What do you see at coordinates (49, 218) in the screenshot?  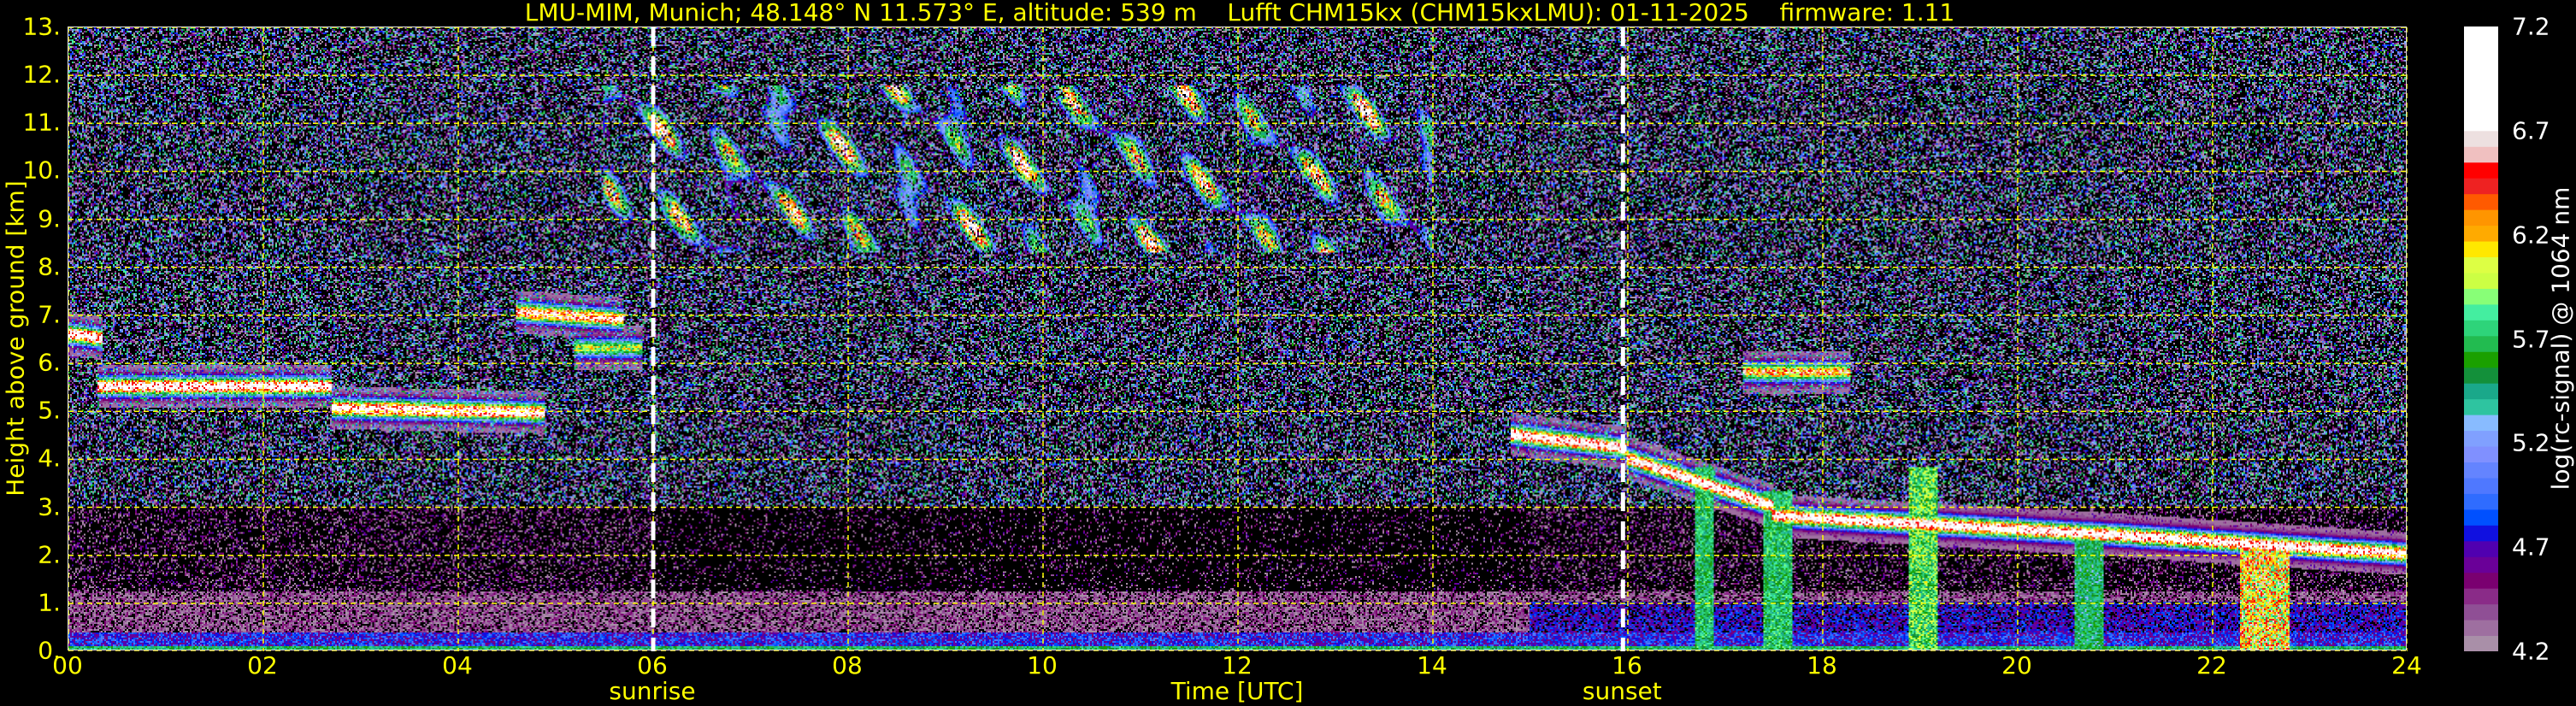 I see `y-tick-label: 9.` at bounding box center [49, 218].